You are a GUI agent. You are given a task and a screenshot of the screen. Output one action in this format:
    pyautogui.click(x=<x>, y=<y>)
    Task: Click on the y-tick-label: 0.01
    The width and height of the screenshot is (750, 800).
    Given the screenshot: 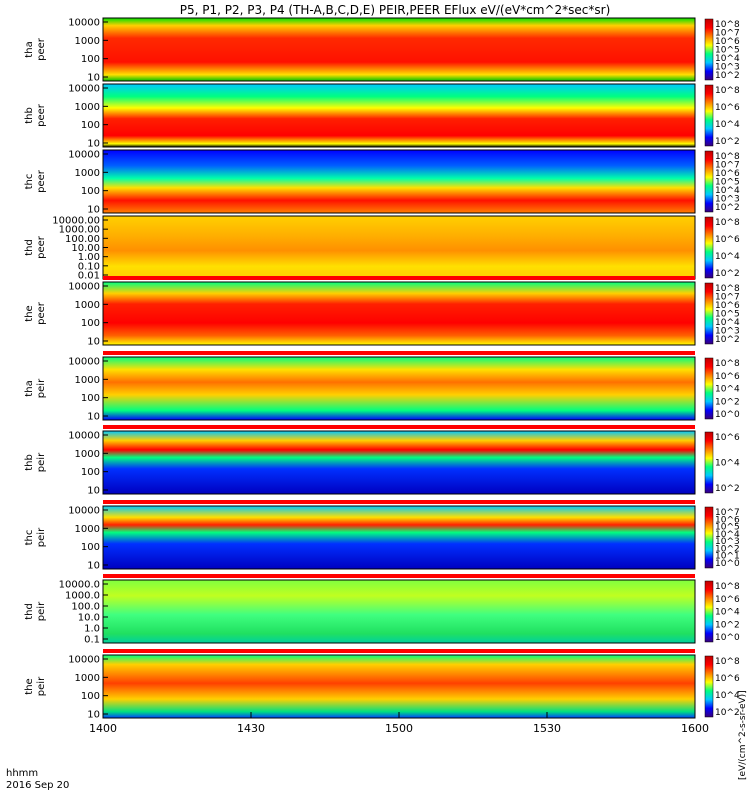 What is the action you would take?
    pyautogui.click(x=89, y=276)
    